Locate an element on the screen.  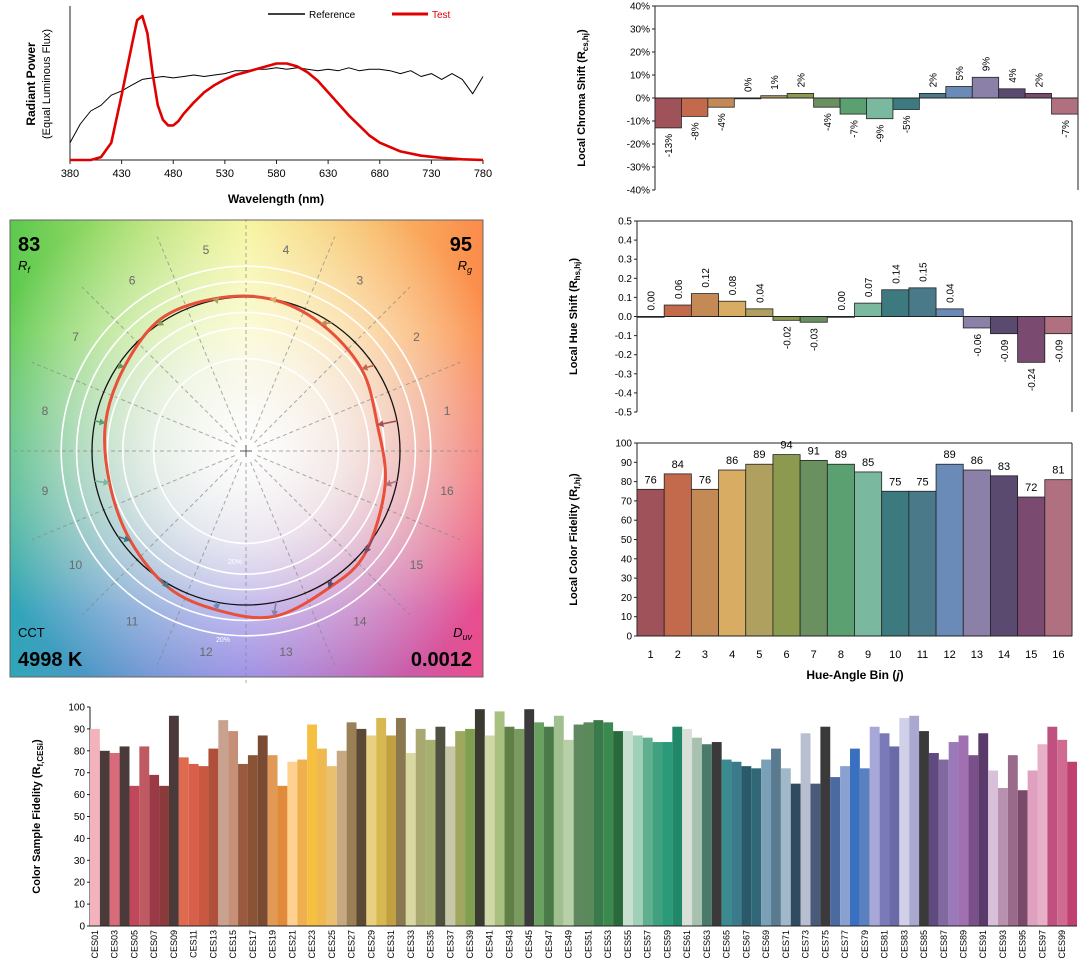
hue-data-label: 0.04 is located at coordinates (760, 293).